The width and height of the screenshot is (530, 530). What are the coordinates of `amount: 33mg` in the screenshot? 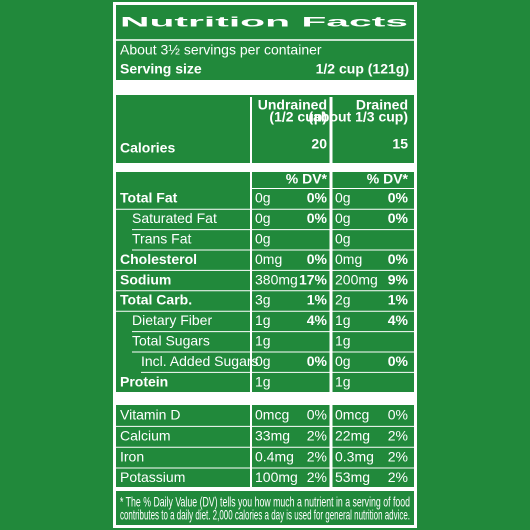 It's located at (272, 436).